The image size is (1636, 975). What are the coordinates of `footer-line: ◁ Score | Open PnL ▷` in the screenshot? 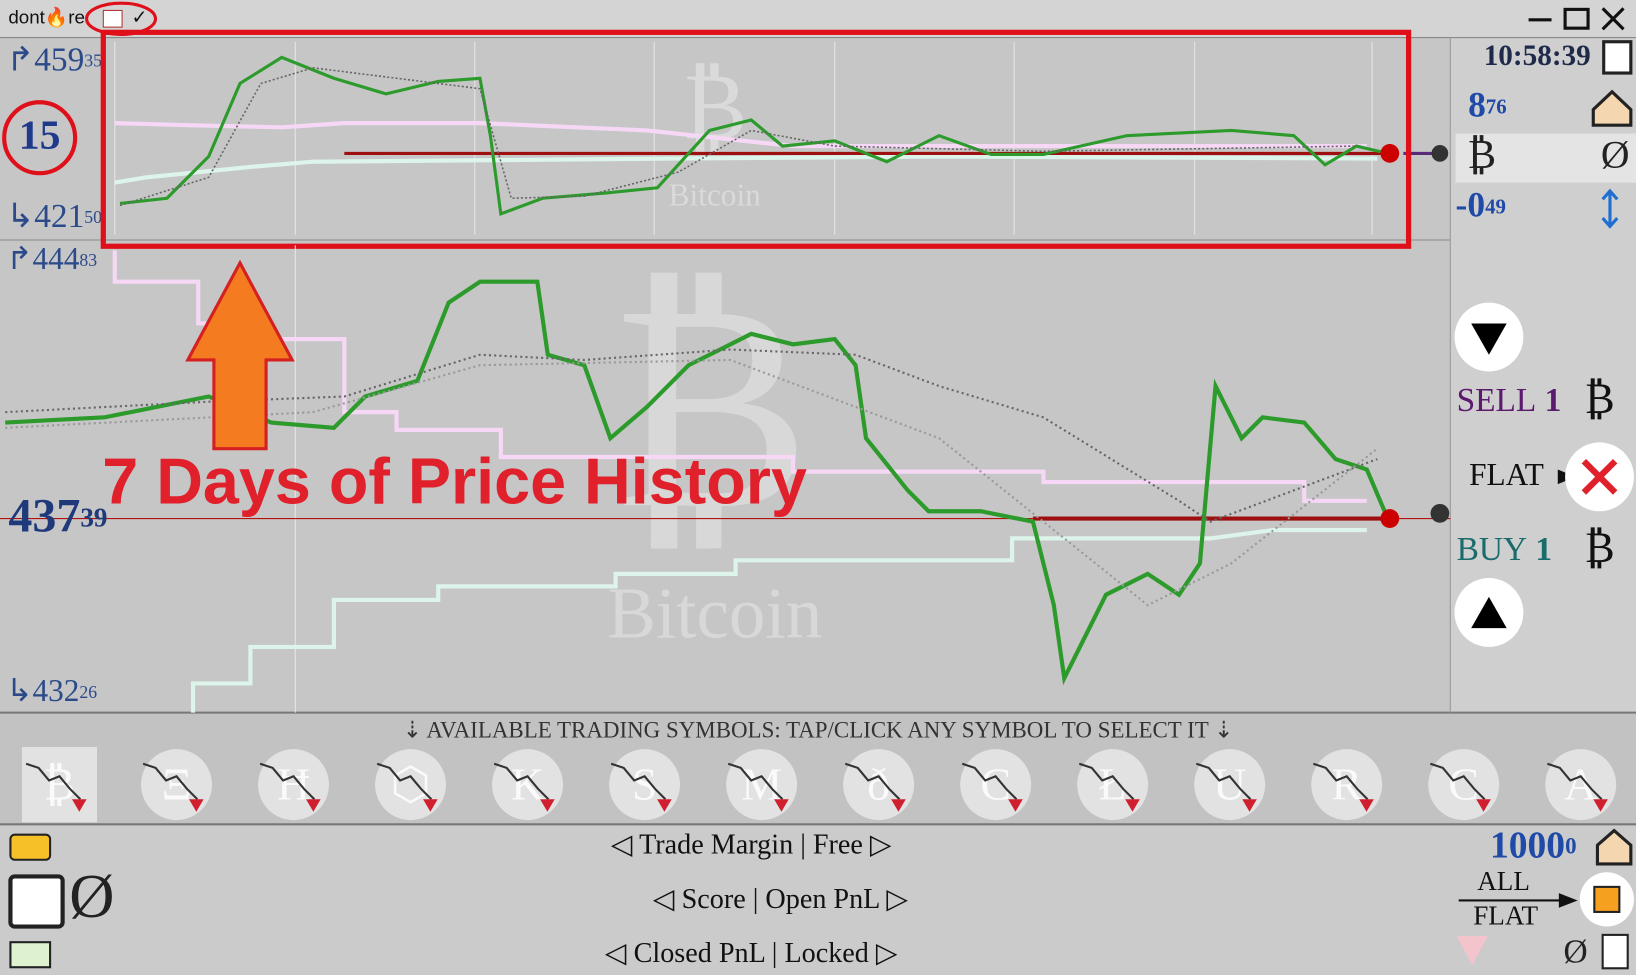 It's located at (780, 899).